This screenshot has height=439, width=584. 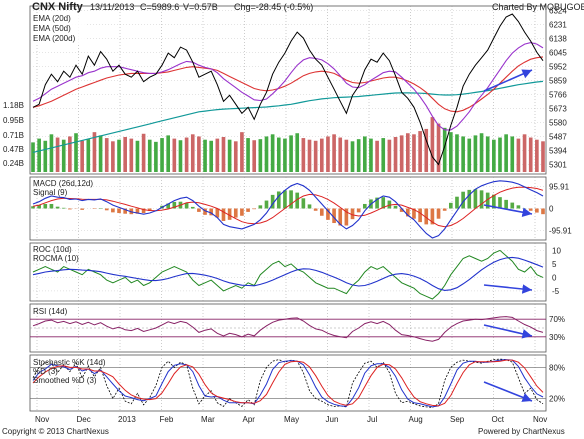 I want to click on x-tick-label: Jul, so click(x=372, y=419).